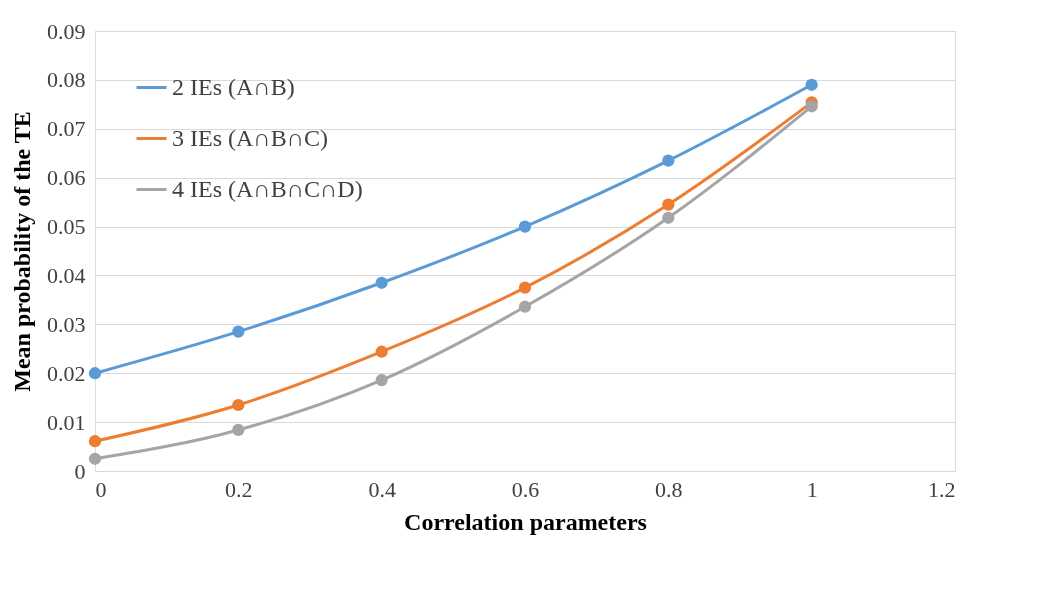  I want to click on y-tick-label: 0.02, so click(66, 373).